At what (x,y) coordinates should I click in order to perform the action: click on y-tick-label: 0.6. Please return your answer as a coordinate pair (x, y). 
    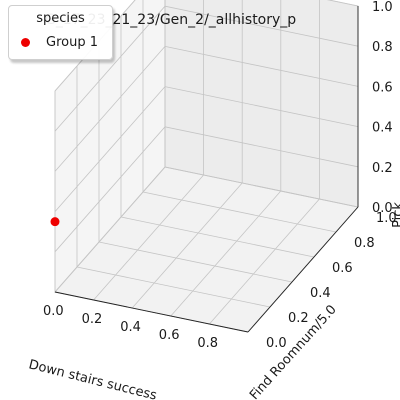
    Looking at the image, I should click on (342, 268).